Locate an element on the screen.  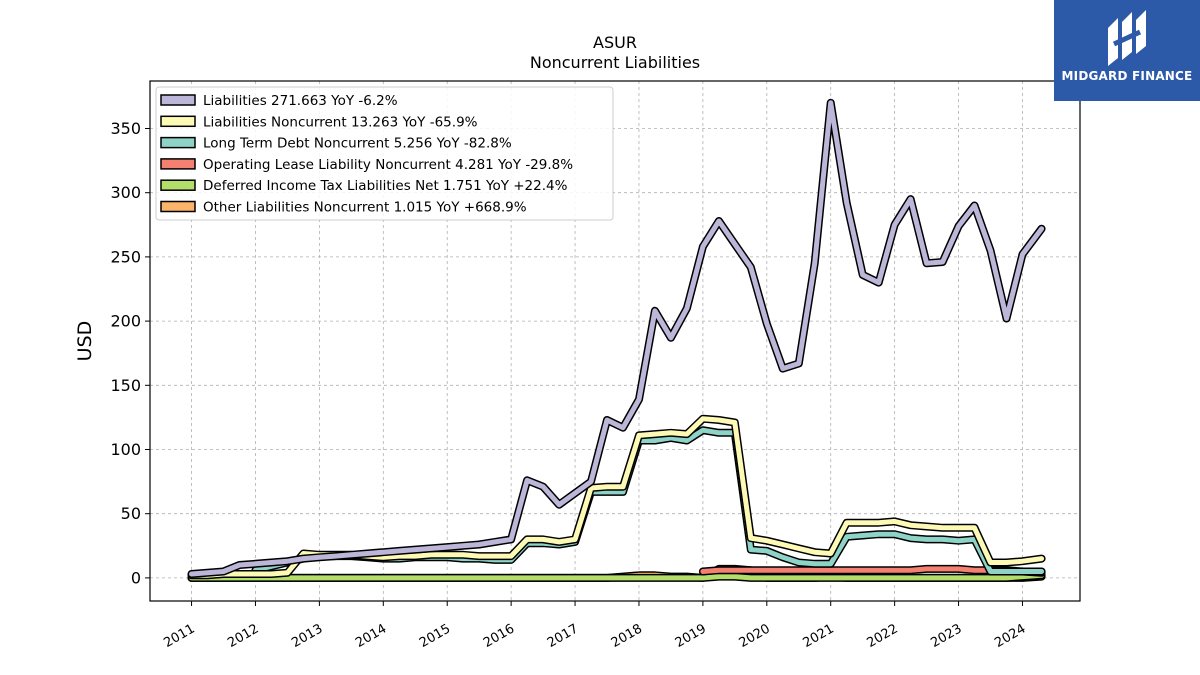
legend-box is located at coordinates (384, 153).